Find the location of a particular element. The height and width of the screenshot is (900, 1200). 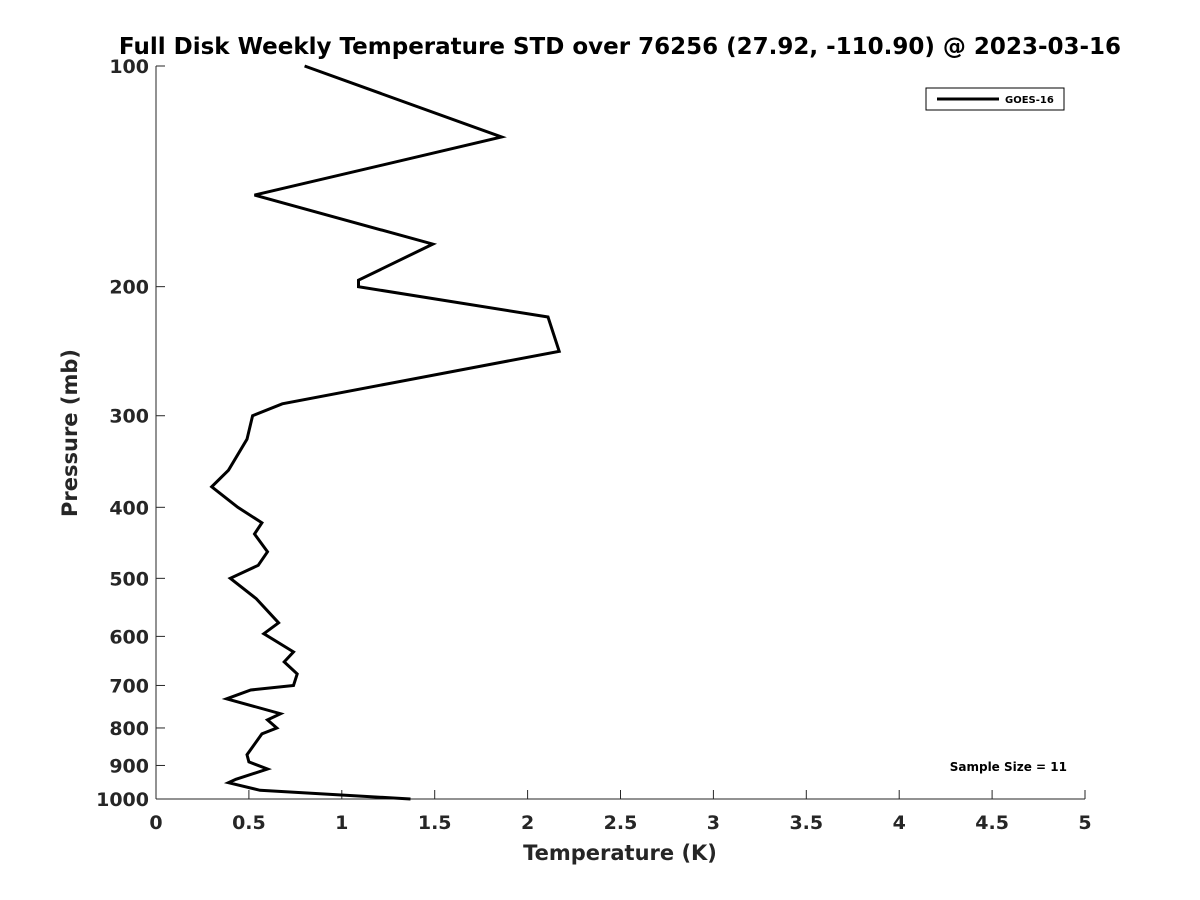

y-tick-label: 500 is located at coordinates (129, 579).